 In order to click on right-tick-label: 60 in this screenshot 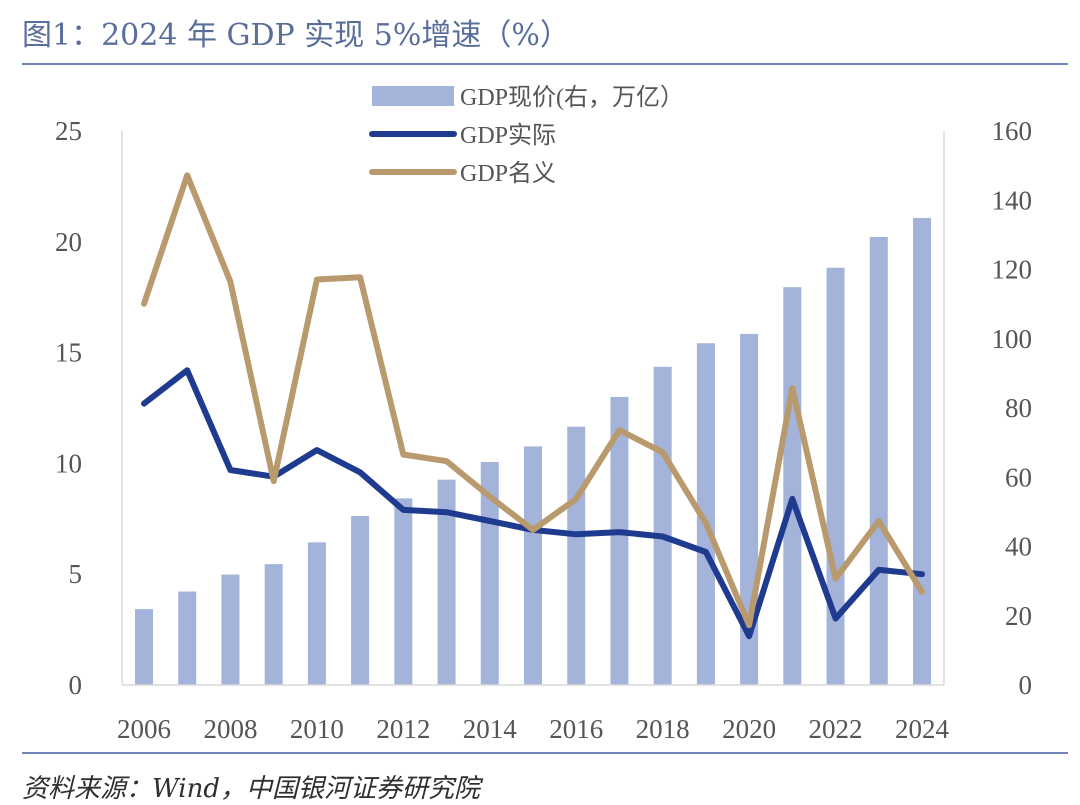, I will do `click(1018, 477)`.